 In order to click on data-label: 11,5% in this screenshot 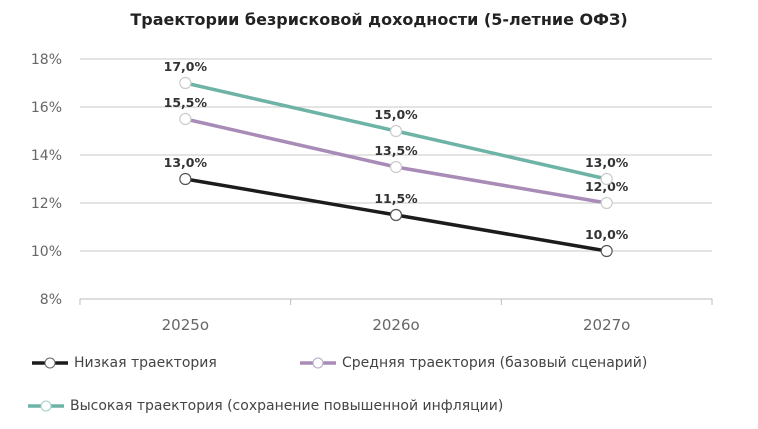, I will do `click(396, 198)`.